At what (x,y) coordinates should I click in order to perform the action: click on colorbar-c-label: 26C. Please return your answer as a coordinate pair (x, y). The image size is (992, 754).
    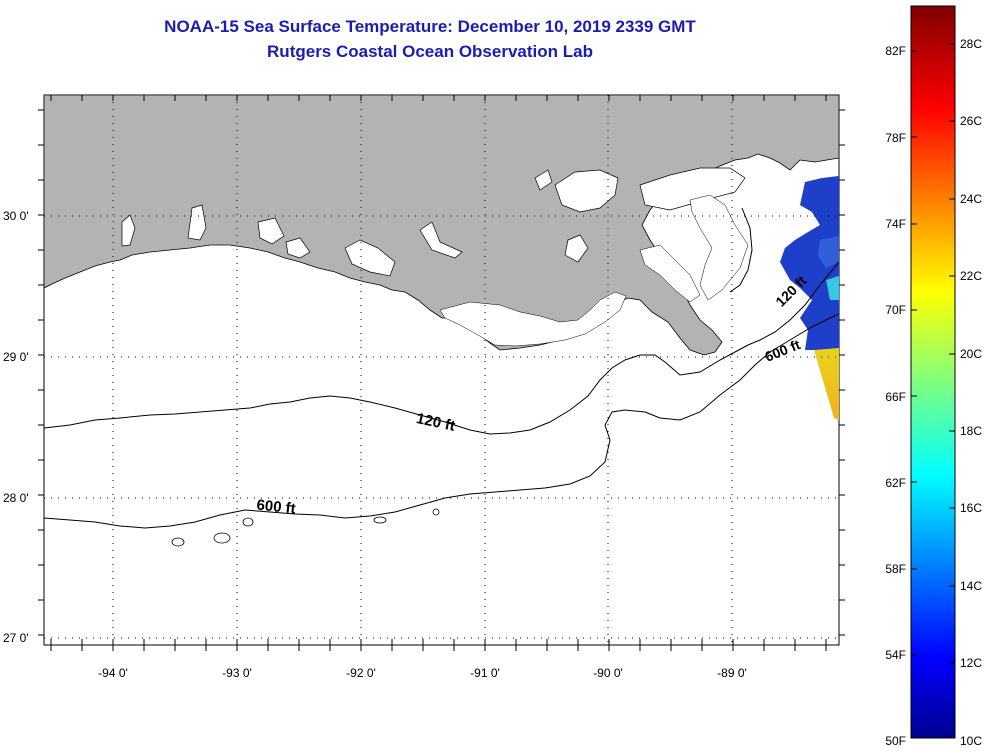
    Looking at the image, I should click on (971, 121).